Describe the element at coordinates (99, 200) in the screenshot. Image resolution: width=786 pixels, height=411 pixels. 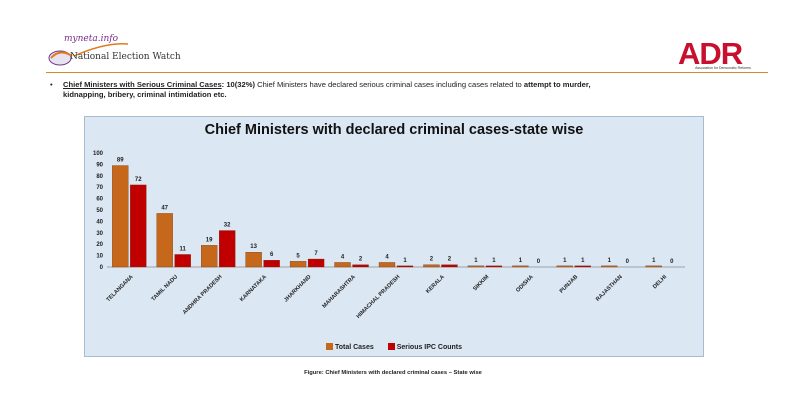
I see `y-tick-label: 60` at that location.